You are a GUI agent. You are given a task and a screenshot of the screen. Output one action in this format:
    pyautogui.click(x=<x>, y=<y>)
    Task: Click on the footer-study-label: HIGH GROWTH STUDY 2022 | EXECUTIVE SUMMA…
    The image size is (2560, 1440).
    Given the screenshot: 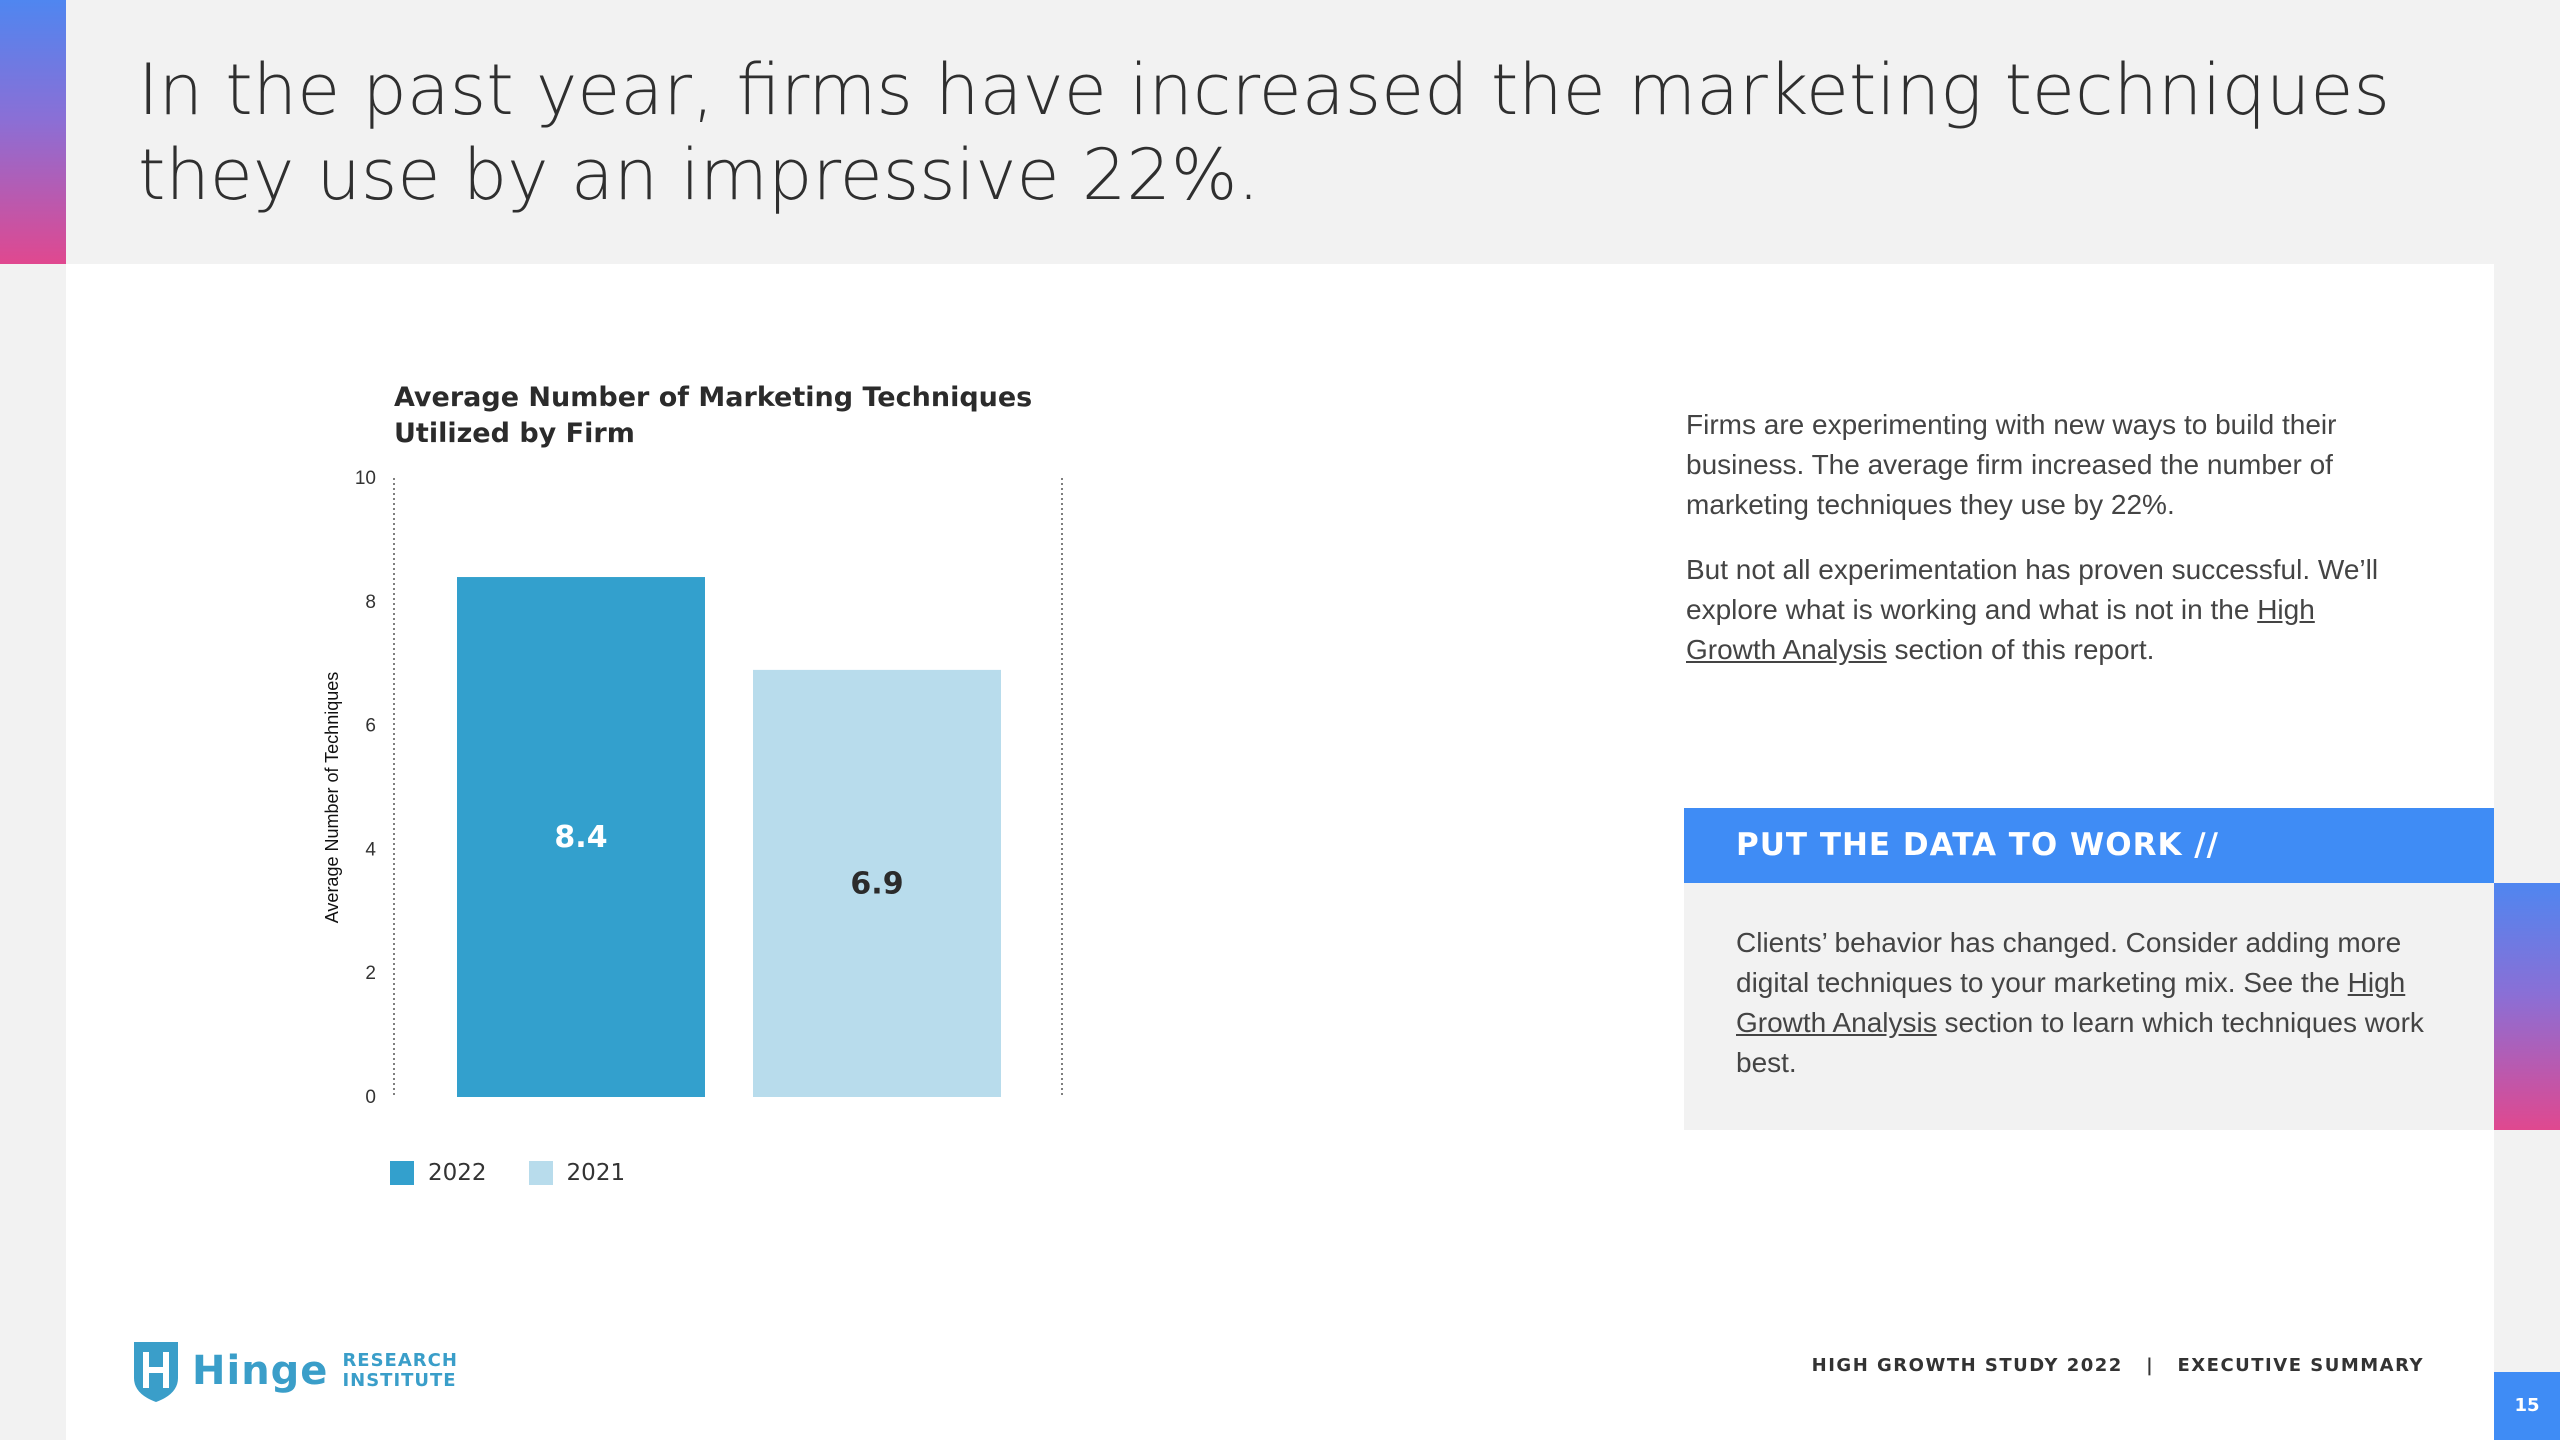 What is the action you would take?
    pyautogui.click(x=2117, y=1365)
    